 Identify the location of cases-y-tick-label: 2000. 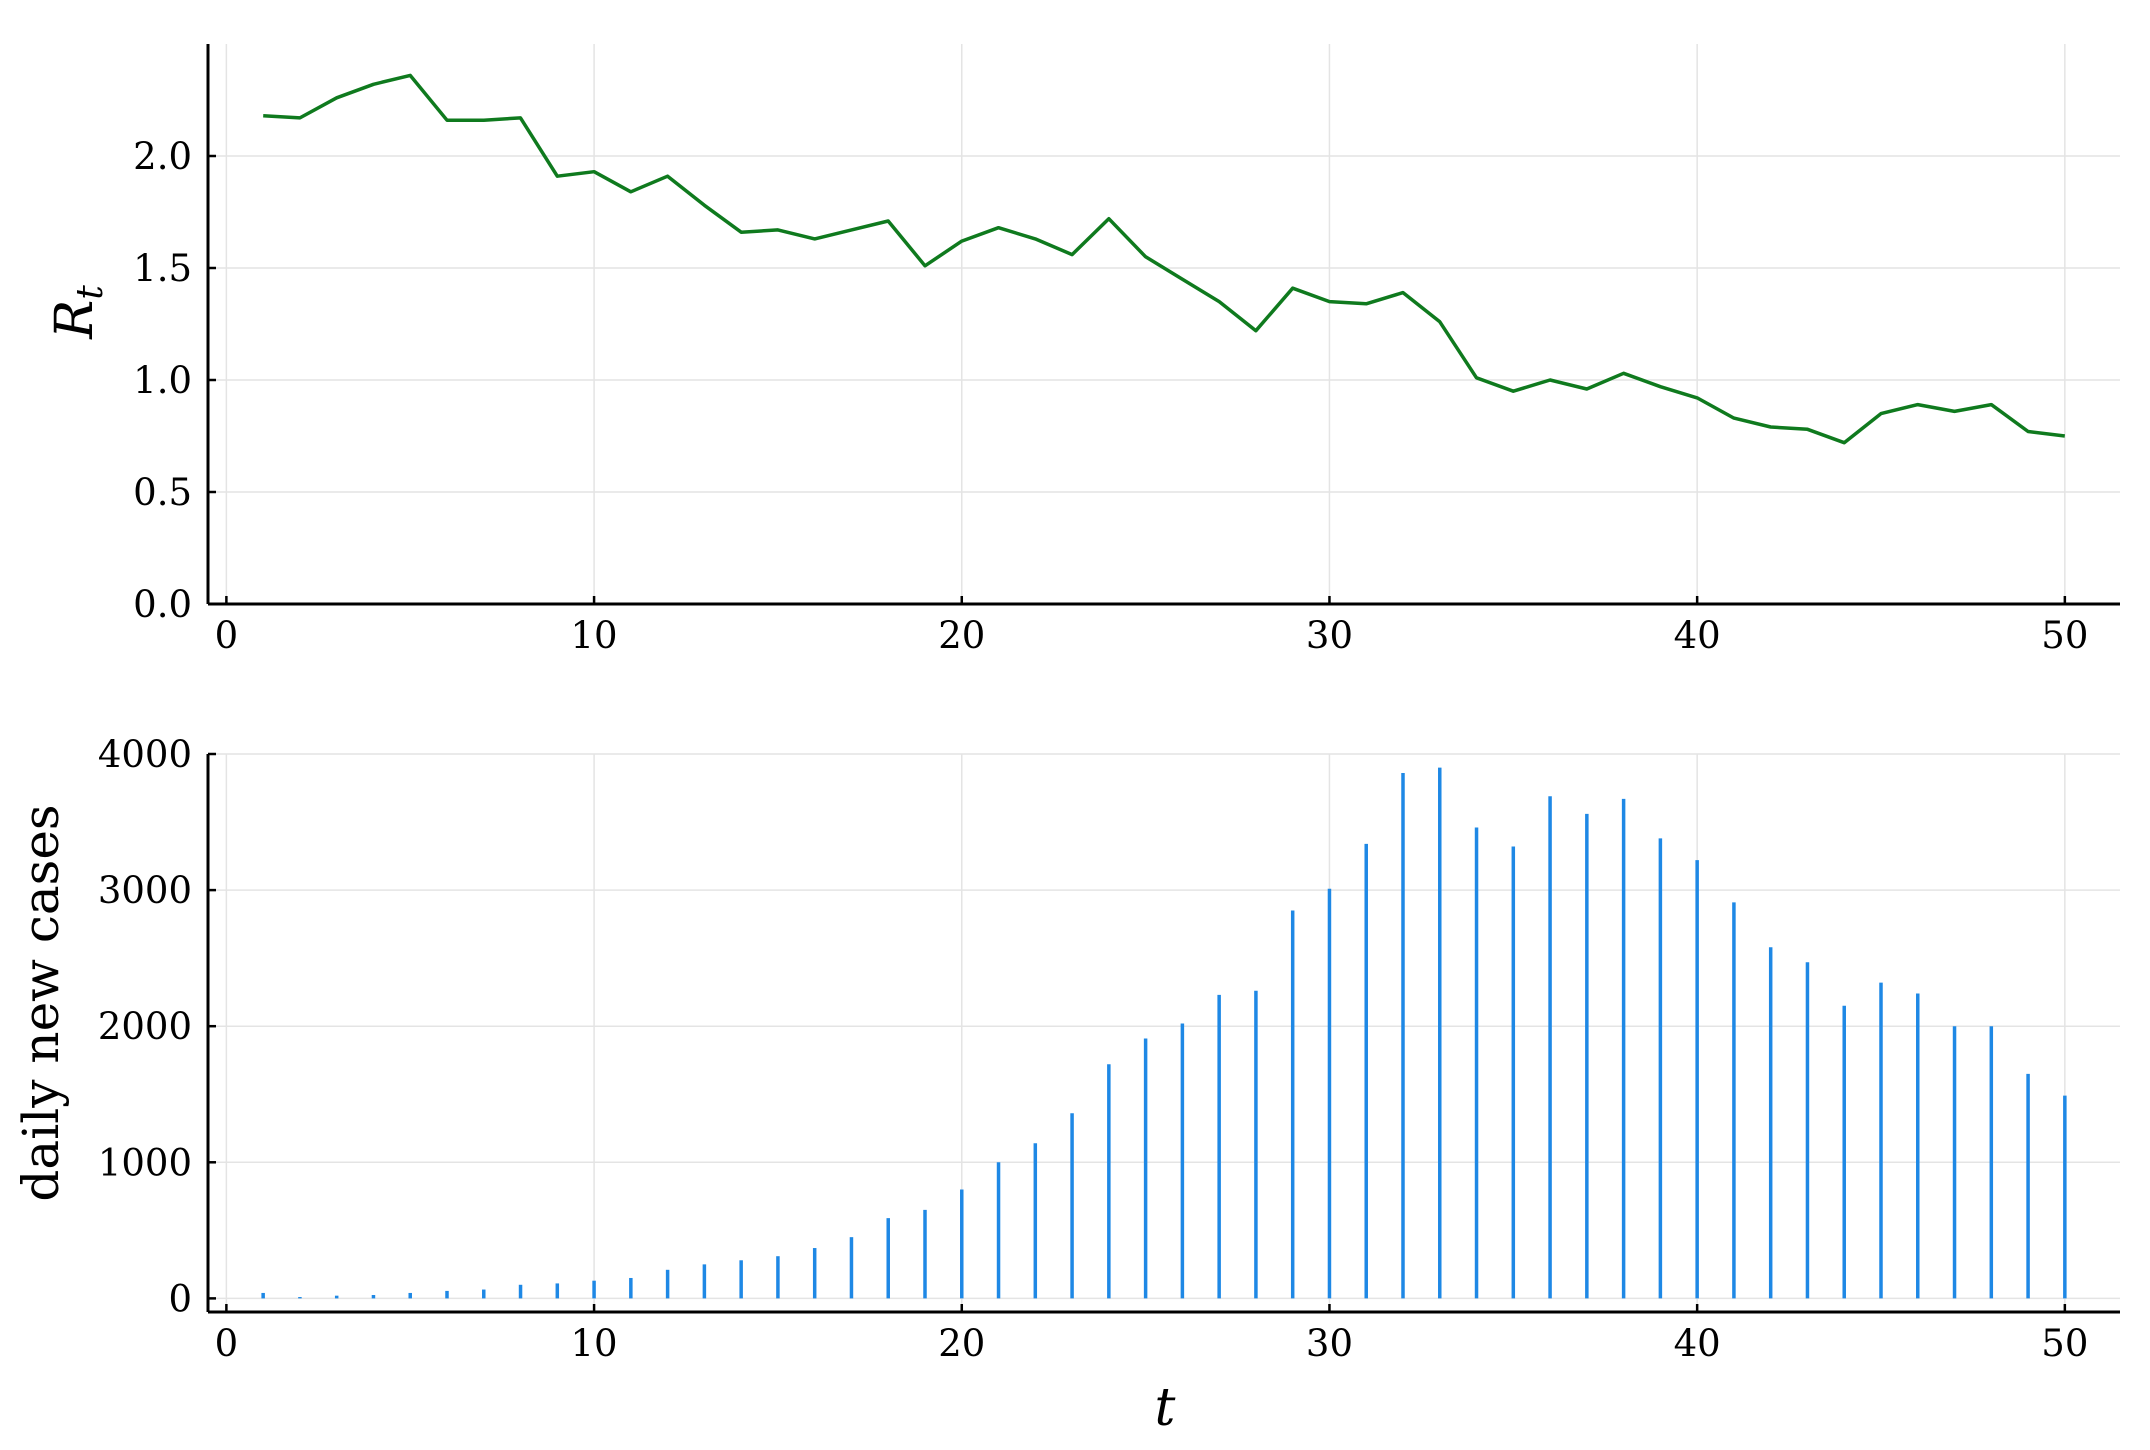
(145, 1026).